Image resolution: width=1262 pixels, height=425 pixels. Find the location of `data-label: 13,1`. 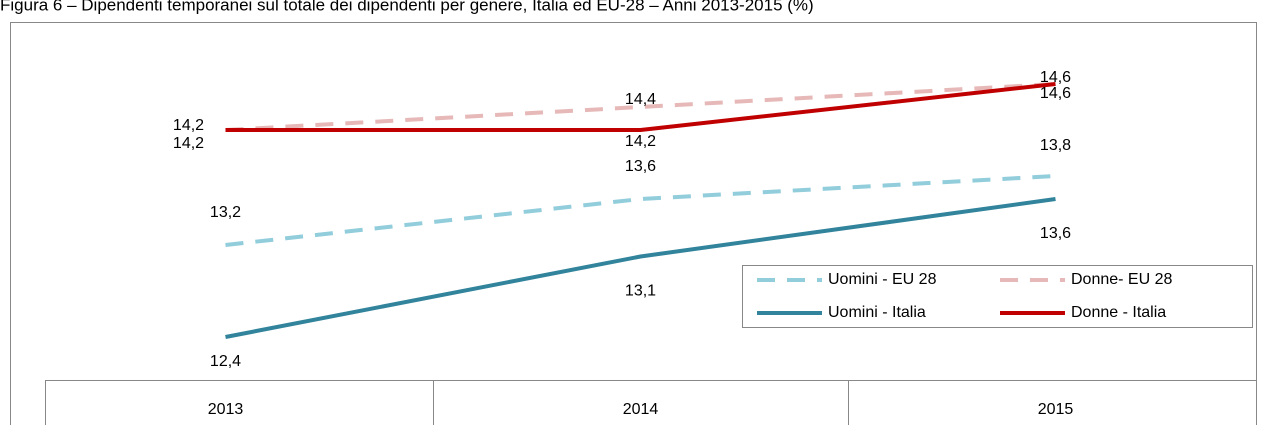

data-label: 13,1 is located at coordinates (640, 291).